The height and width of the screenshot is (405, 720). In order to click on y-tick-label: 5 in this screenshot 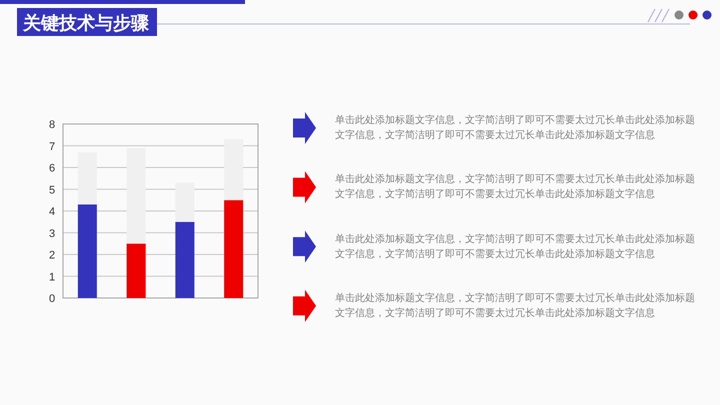, I will do `click(52, 190)`.